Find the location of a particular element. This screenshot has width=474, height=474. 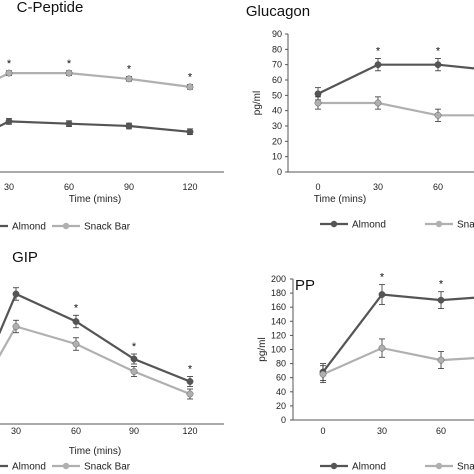

y-tick-label: 120 is located at coordinates (278, 335).